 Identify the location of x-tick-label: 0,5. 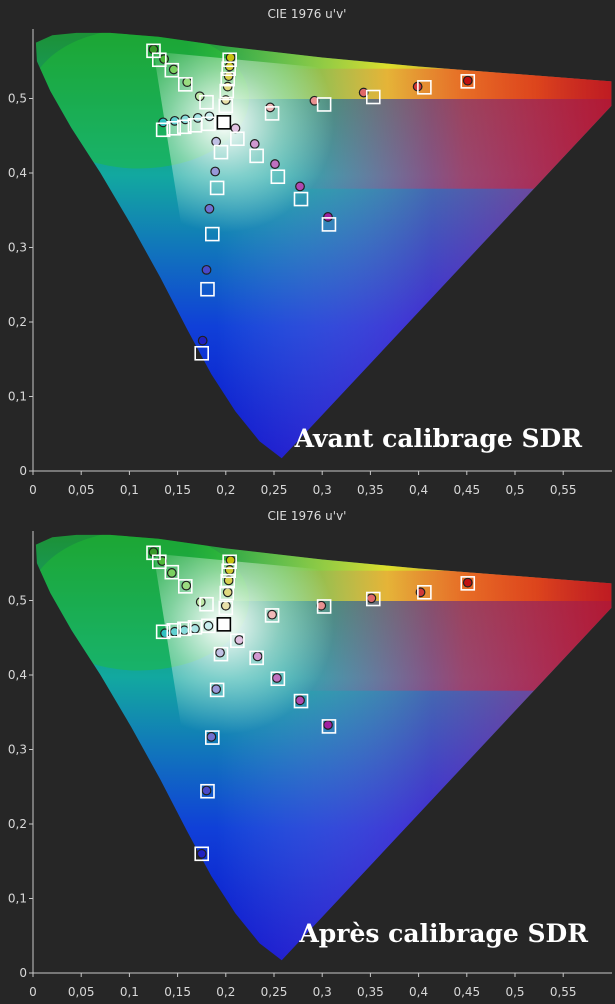
(514, 490).